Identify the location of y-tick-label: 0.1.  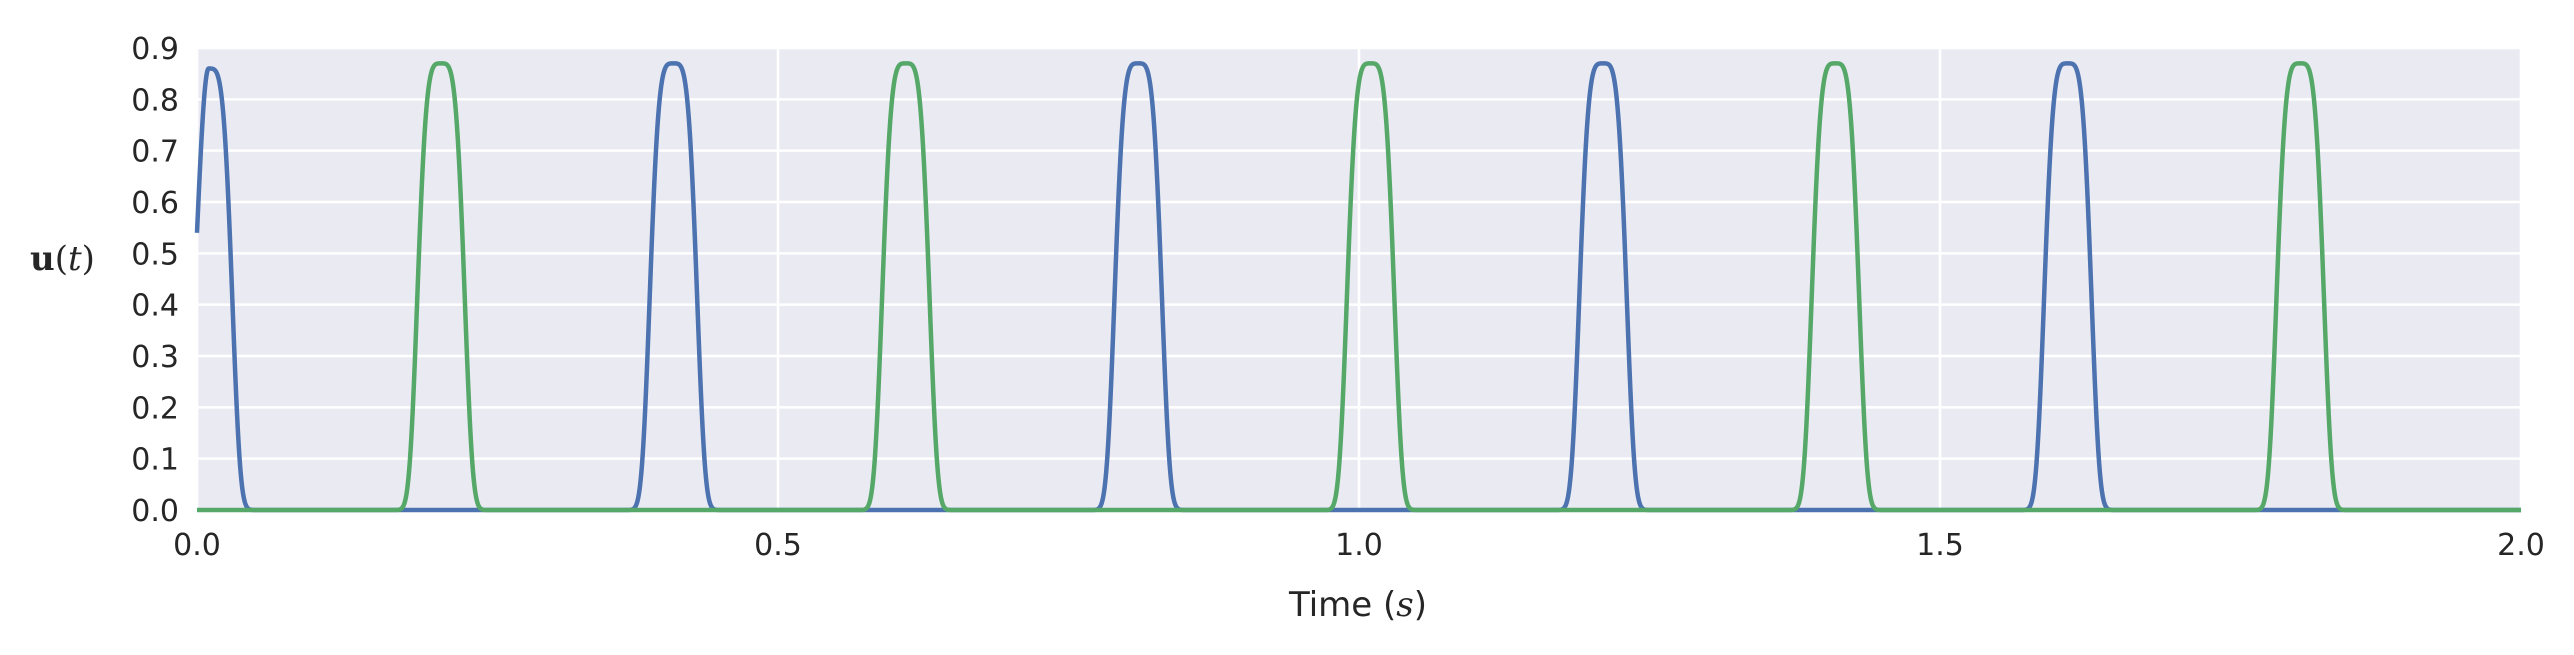
(155, 460).